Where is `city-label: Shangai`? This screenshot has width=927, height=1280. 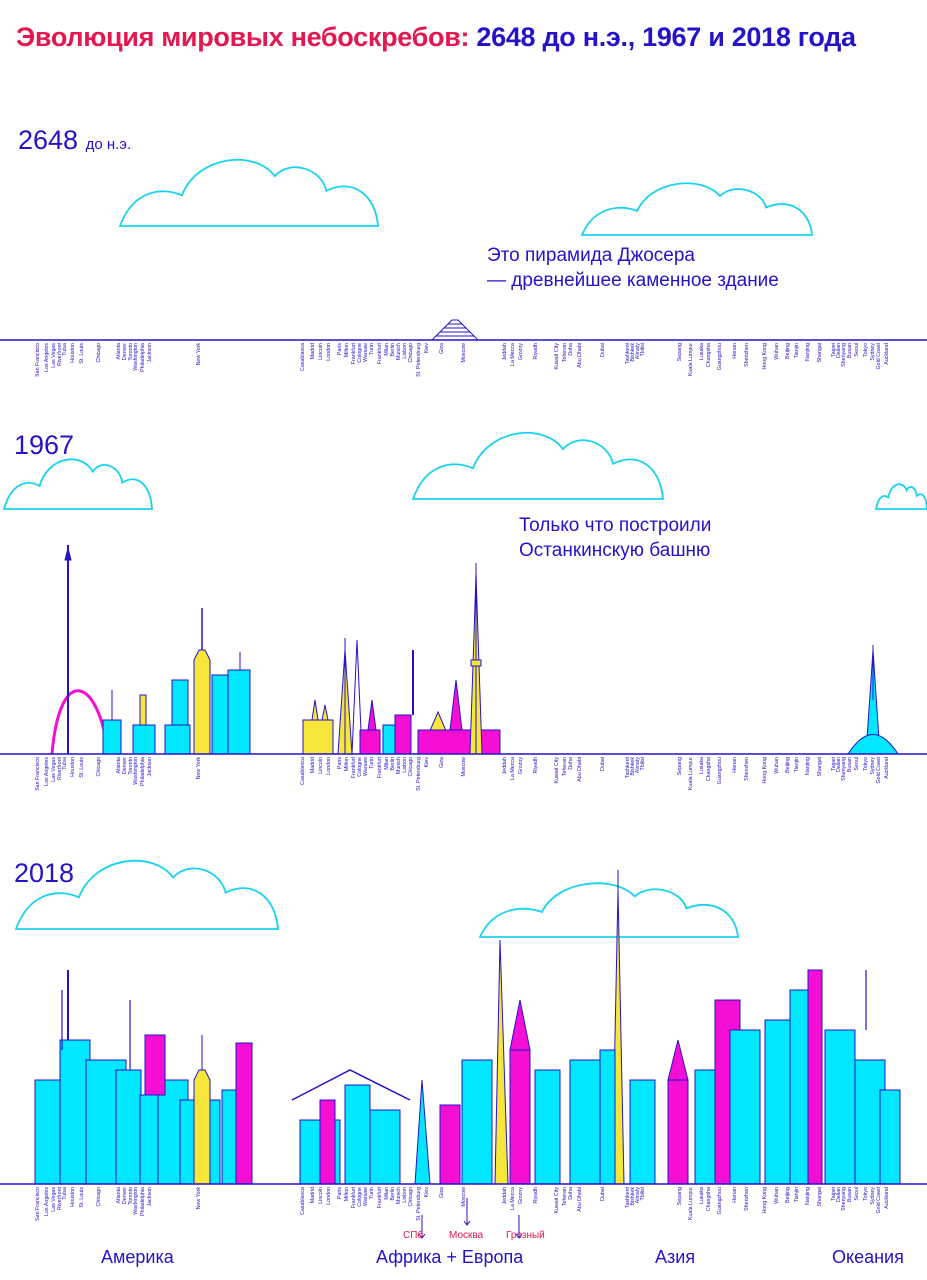 city-label: Shangai is located at coordinates (820, 1196).